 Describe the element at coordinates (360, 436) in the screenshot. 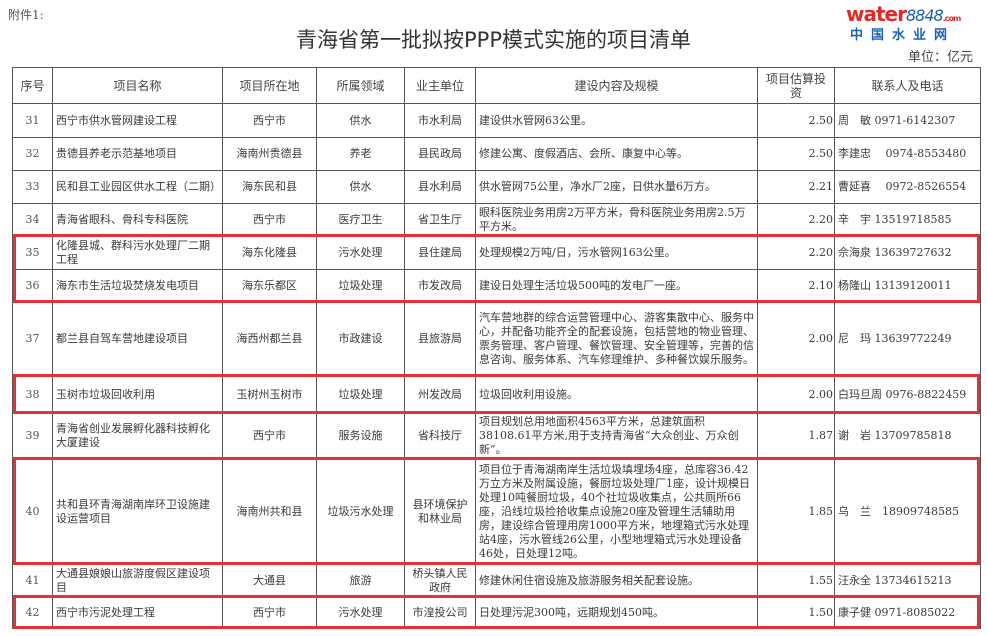

I see `project-field: 服务设施` at that location.